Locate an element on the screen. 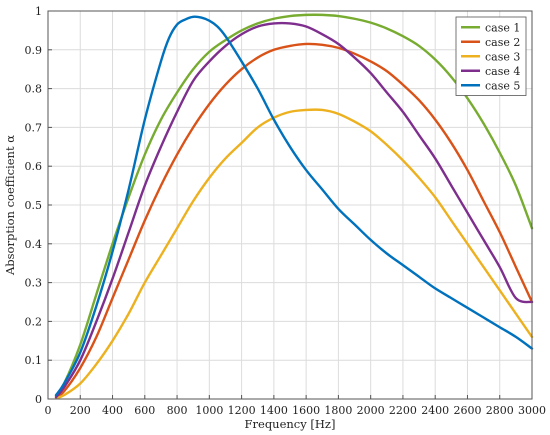  y-tick-label: 0 is located at coordinates (38, 399).